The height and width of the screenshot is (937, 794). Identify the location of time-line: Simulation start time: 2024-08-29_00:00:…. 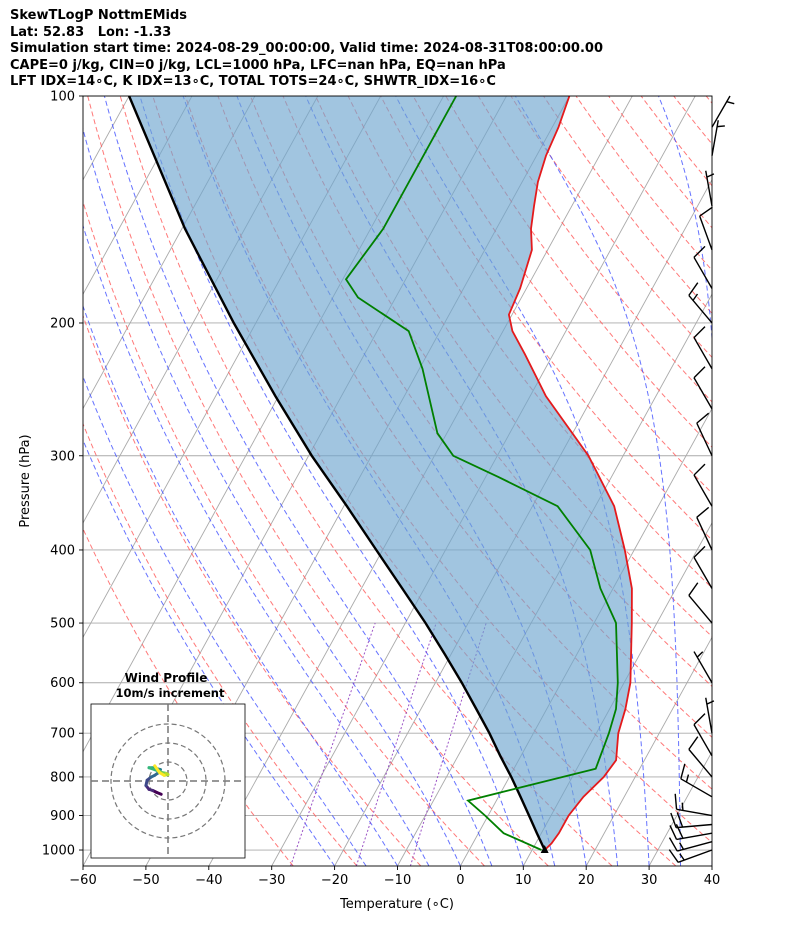
(306, 48).